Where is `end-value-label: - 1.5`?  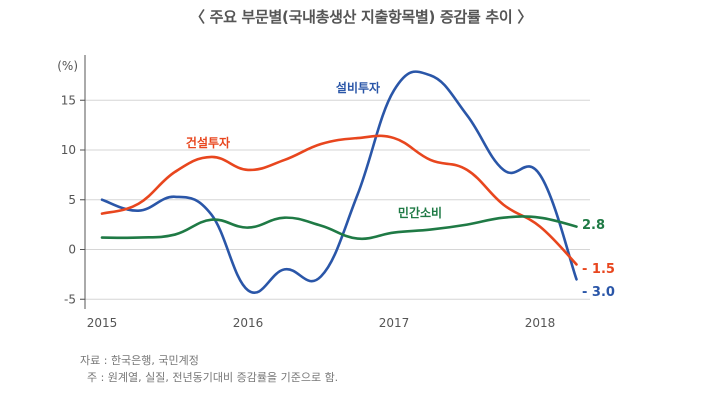
end-value-label: - 1.5 is located at coordinates (598, 269).